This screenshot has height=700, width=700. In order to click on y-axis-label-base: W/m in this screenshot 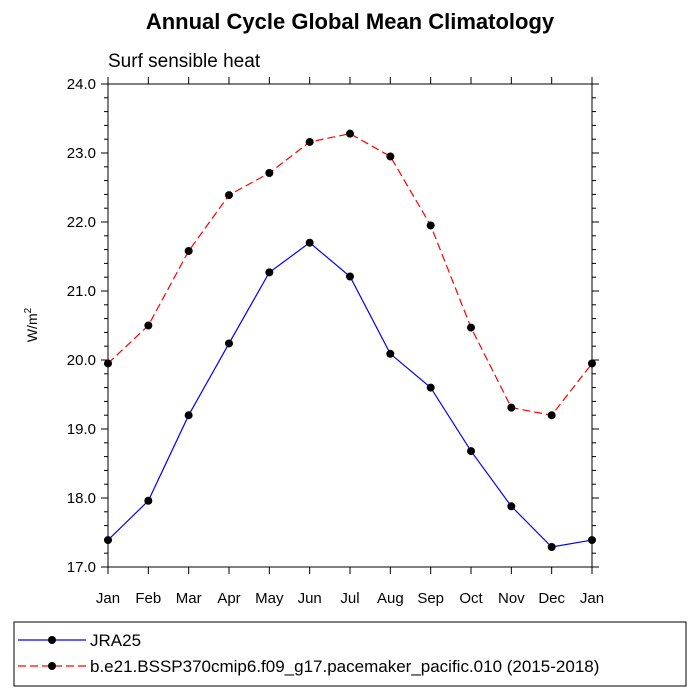, I will do `click(32, 327)`.